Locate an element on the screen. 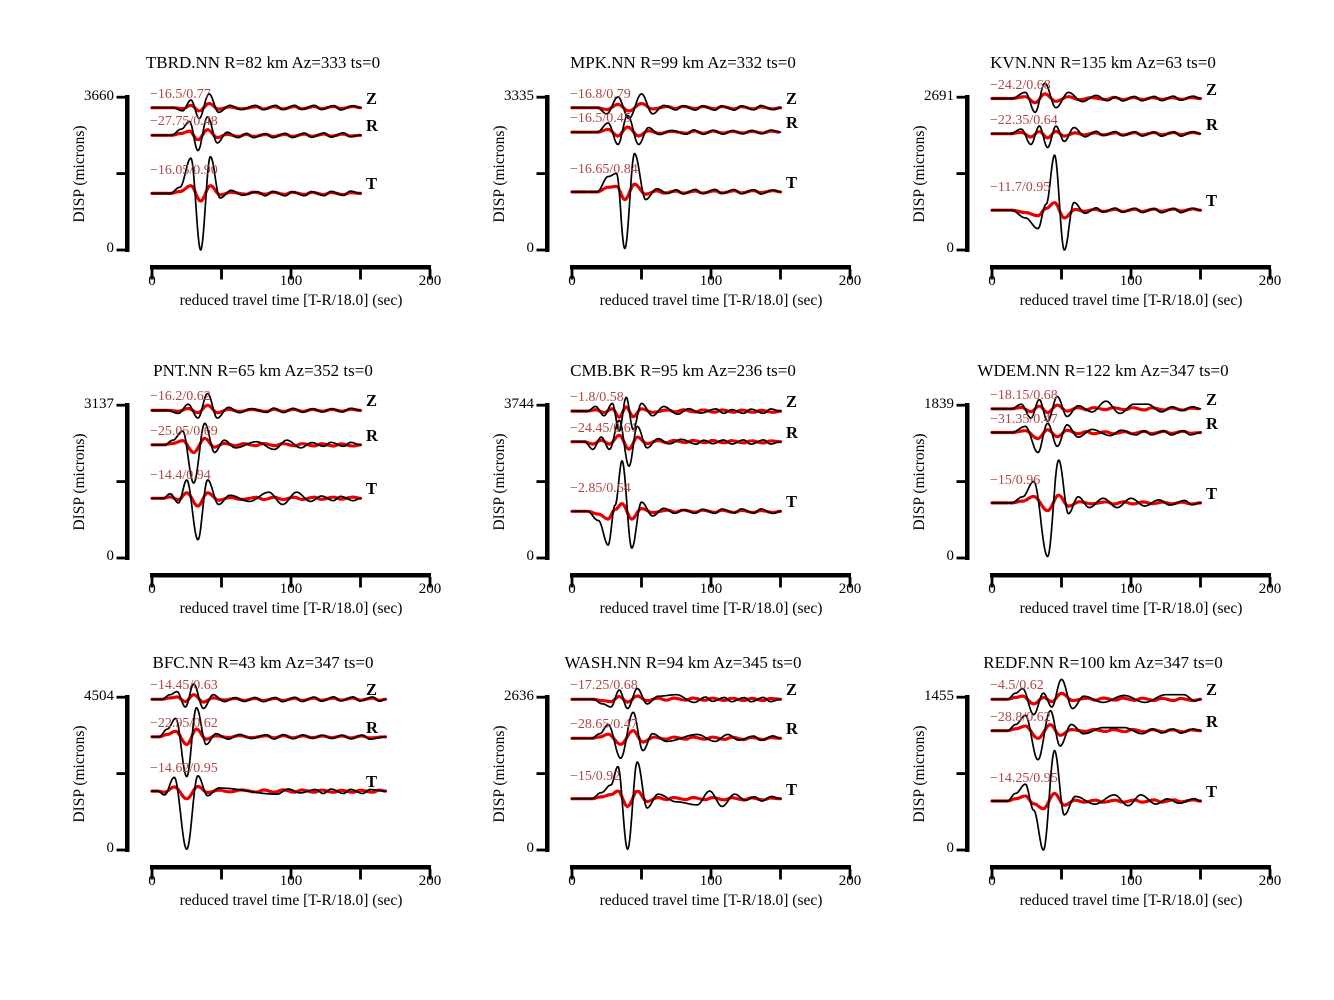 Image resolution: width=1334 pixels, height=1000 pixels. y-max-tick-label: 4504 is located at coordinates (99, 696).